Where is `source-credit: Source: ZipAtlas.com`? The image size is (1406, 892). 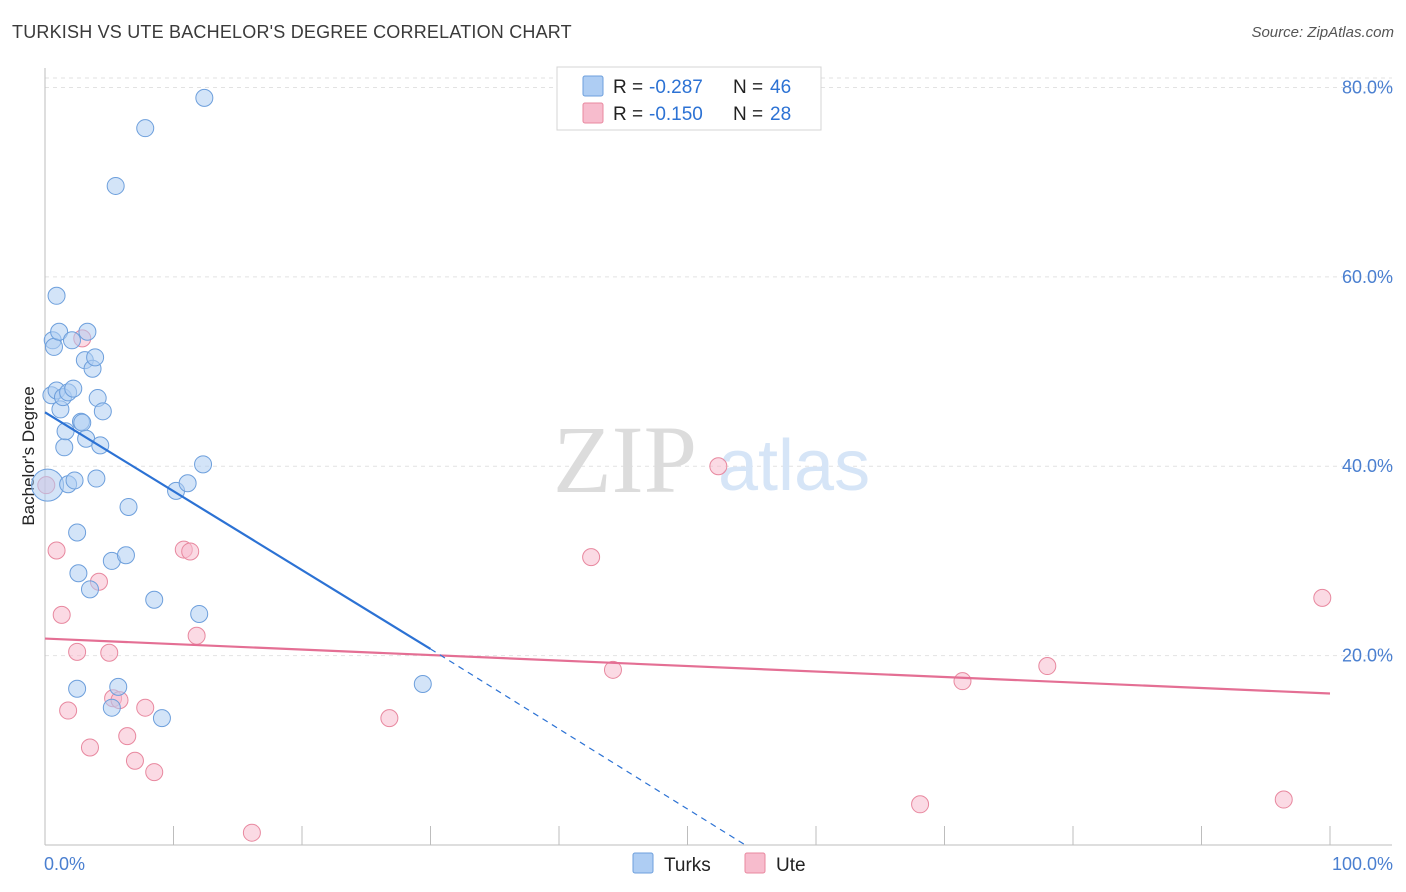 source-credit: Source: ZipAtlas.com is located at coordinates (1322, 32).